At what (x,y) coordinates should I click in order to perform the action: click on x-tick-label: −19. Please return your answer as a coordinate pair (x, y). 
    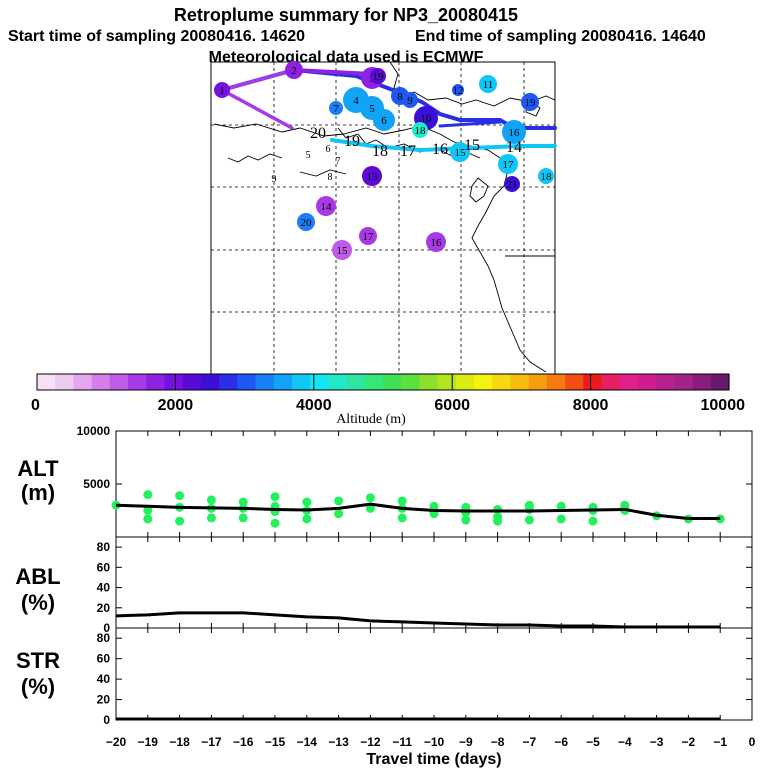
    Looking at the image, I should click on (148, 742).